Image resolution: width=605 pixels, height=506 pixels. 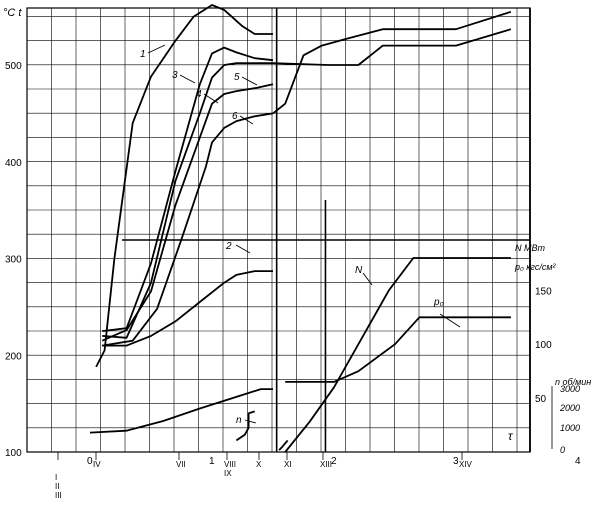 I want to click on stage-mark-label: I, so click(x=56, y=477).